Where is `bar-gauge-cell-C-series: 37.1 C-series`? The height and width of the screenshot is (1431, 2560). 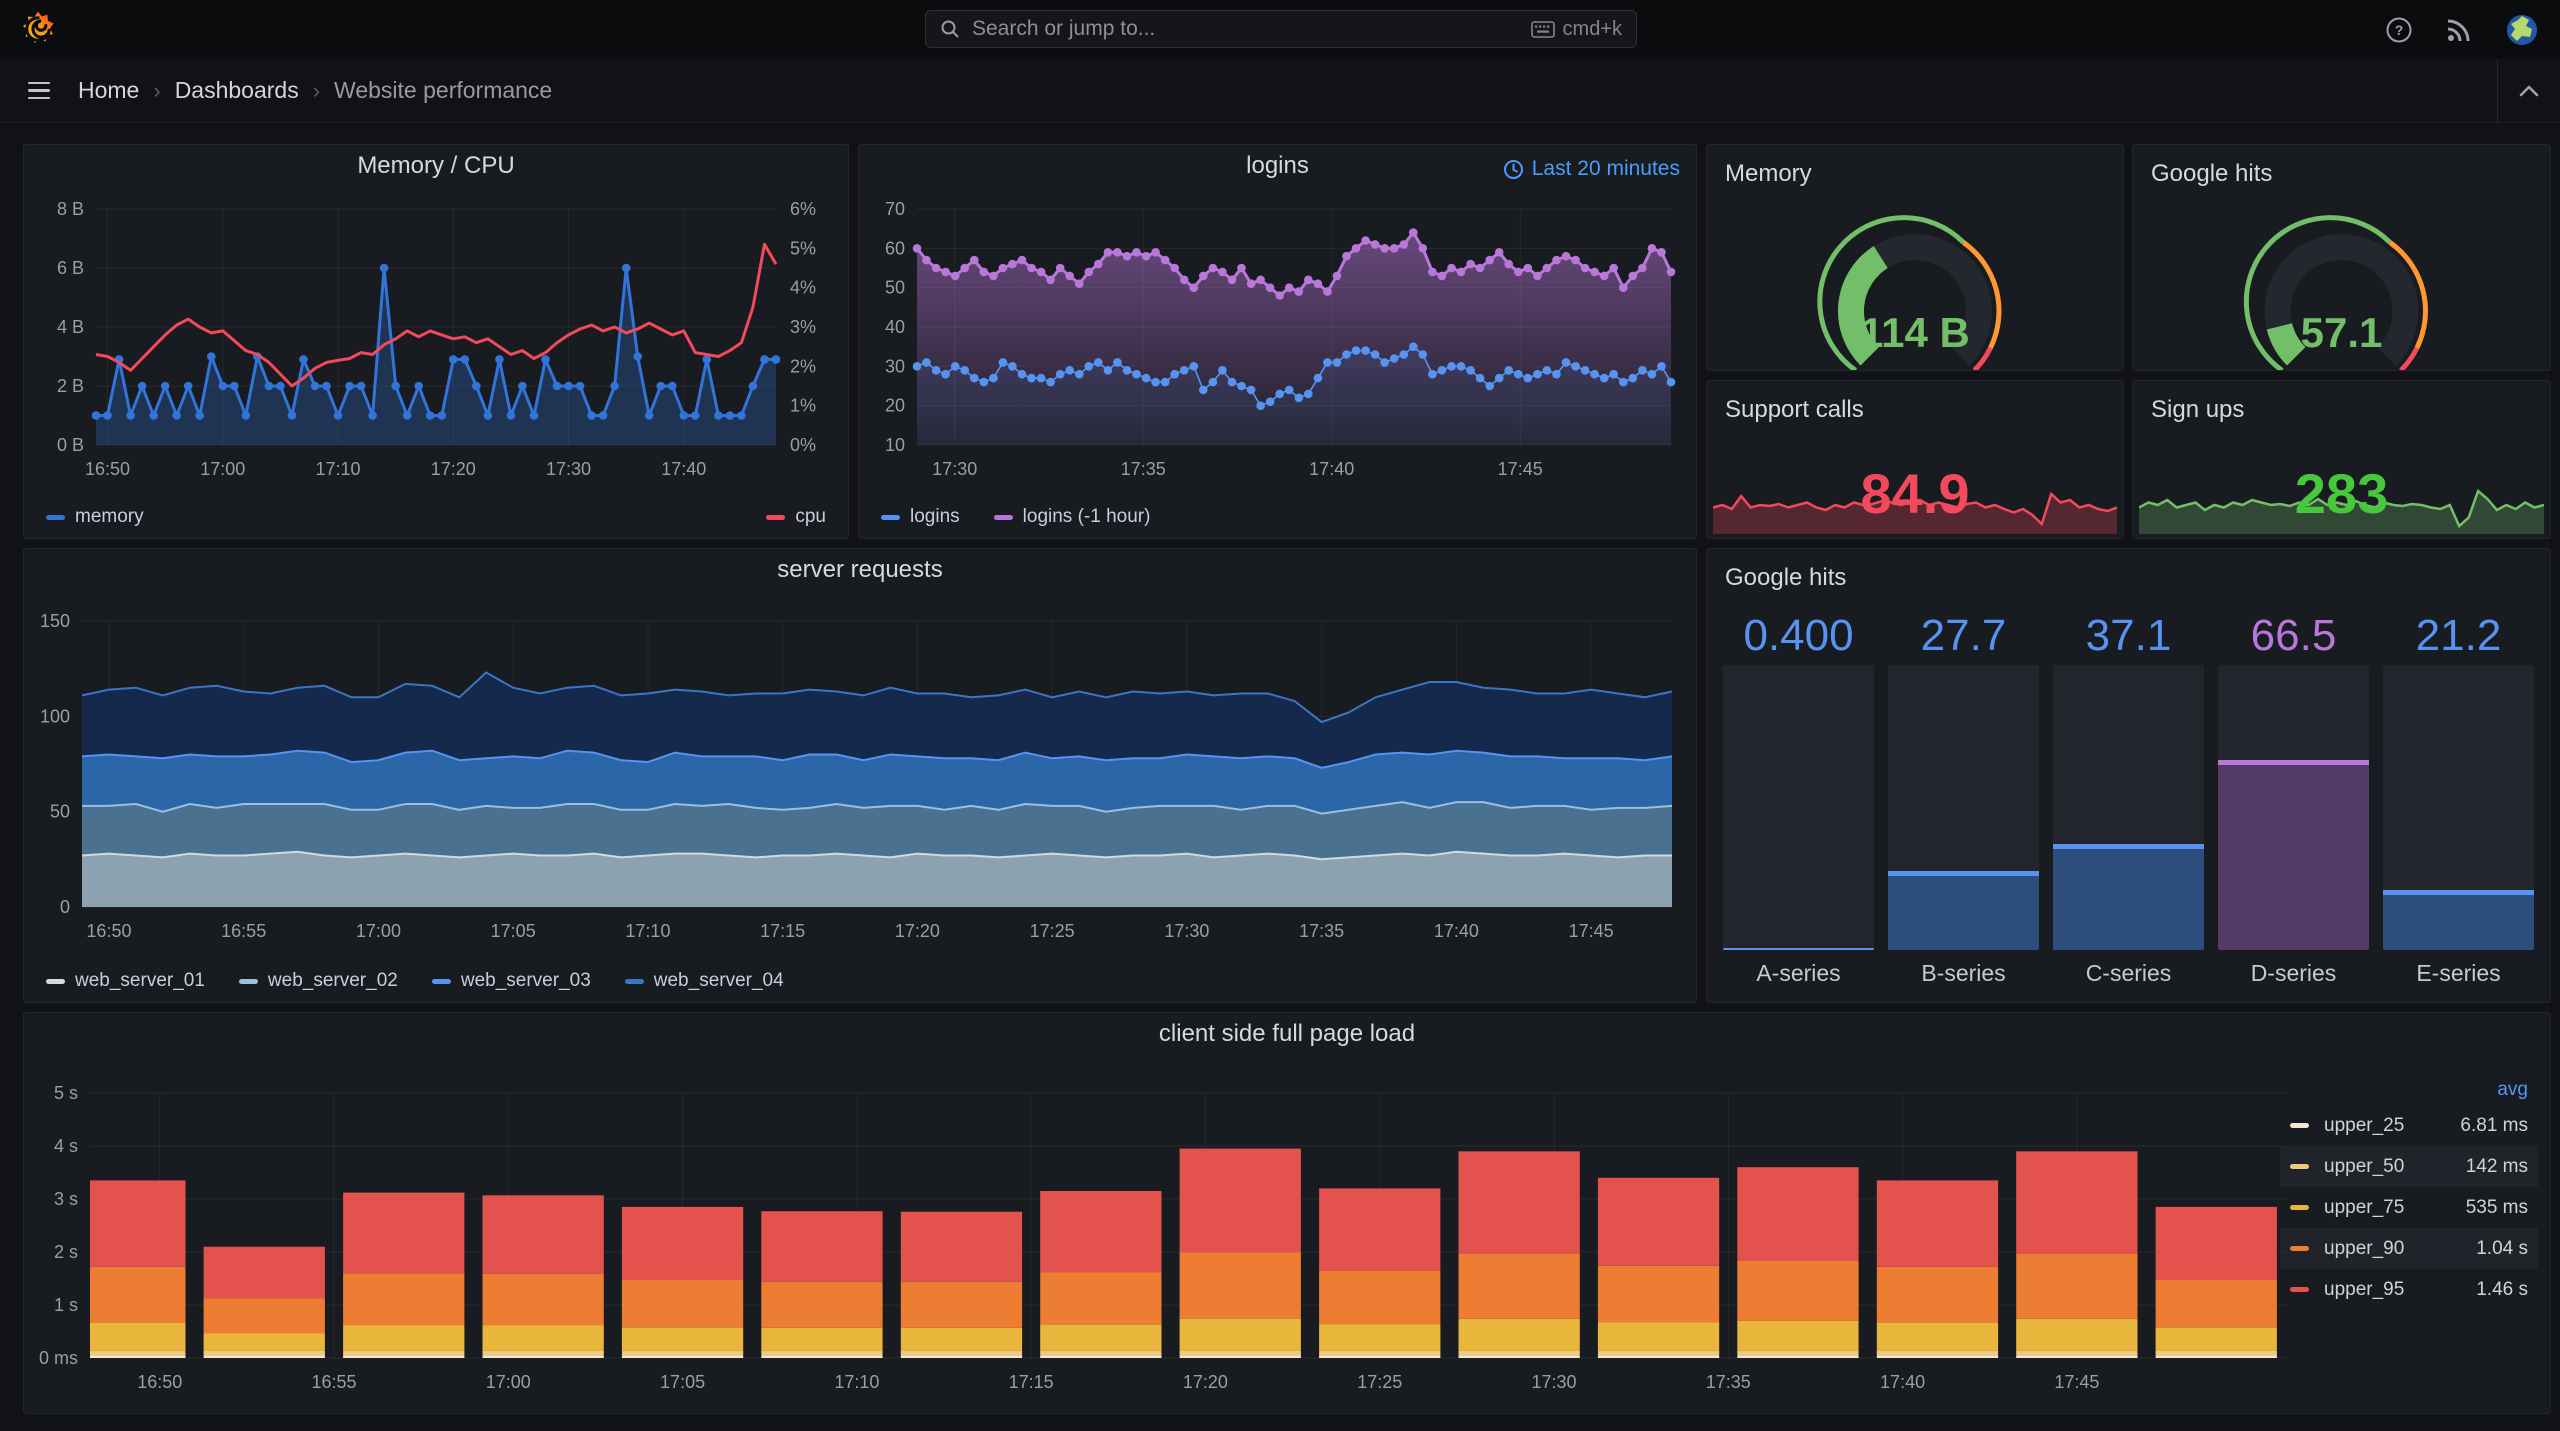 bar-gauge-cell-C-series: 37.1 C-series is located at coordinates (2128, 801).